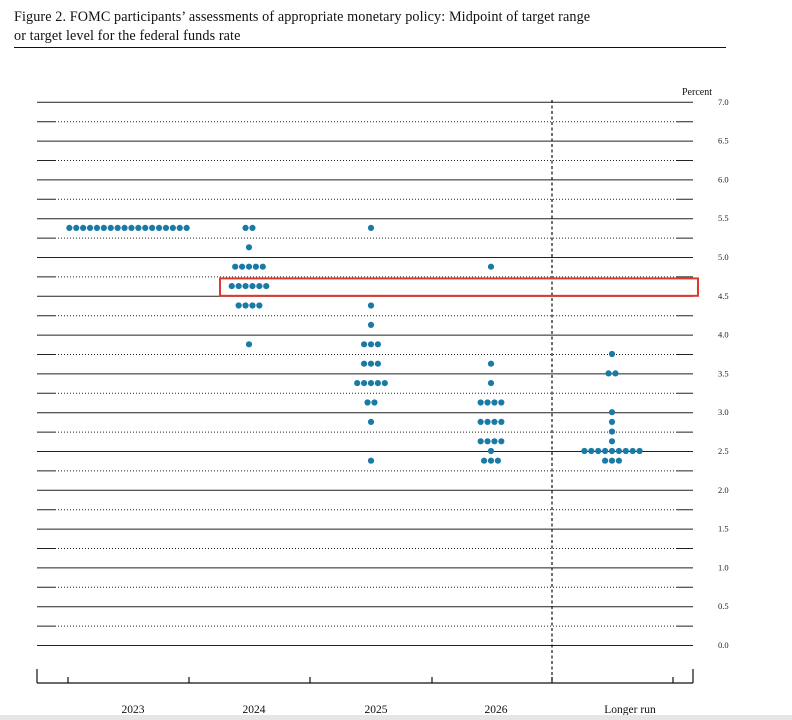 Image resolution: width=792 pixels, height=720 pixels. Describe the element at coordinates (723, 645) in the screenshot. I see `y-tick-label: 0.0` at that location.